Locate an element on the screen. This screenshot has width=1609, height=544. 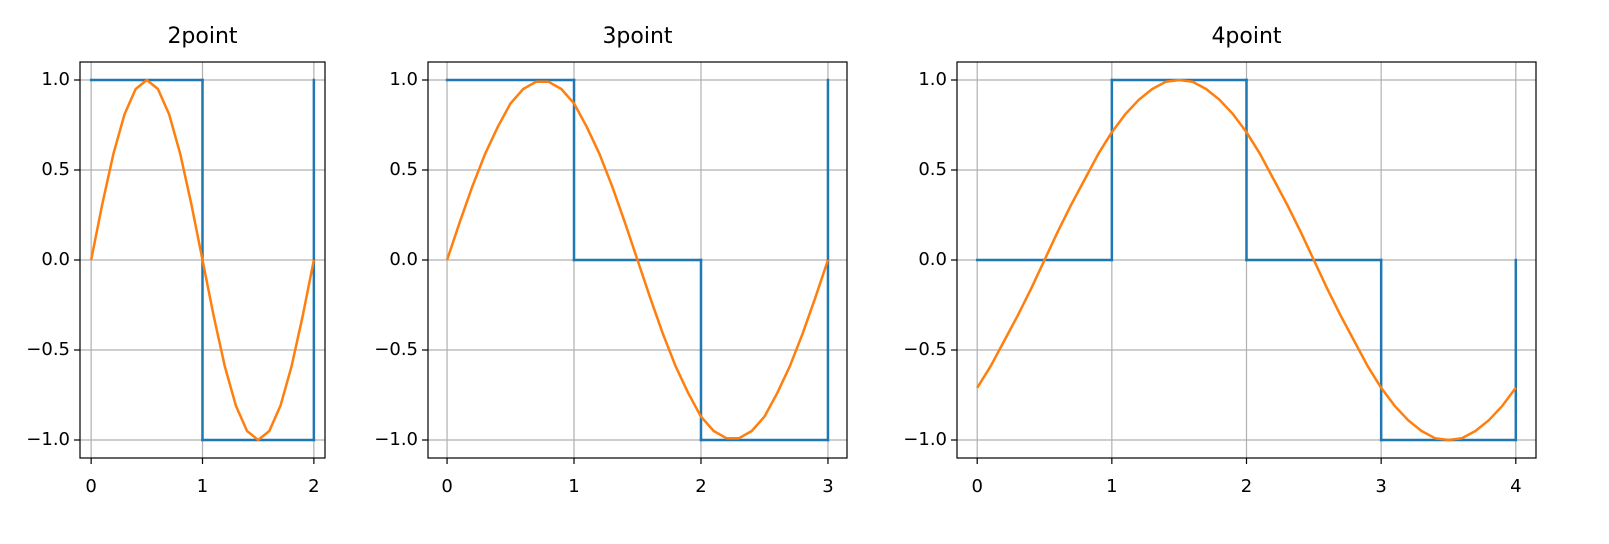
line-series is located at coordinates (202, 260).